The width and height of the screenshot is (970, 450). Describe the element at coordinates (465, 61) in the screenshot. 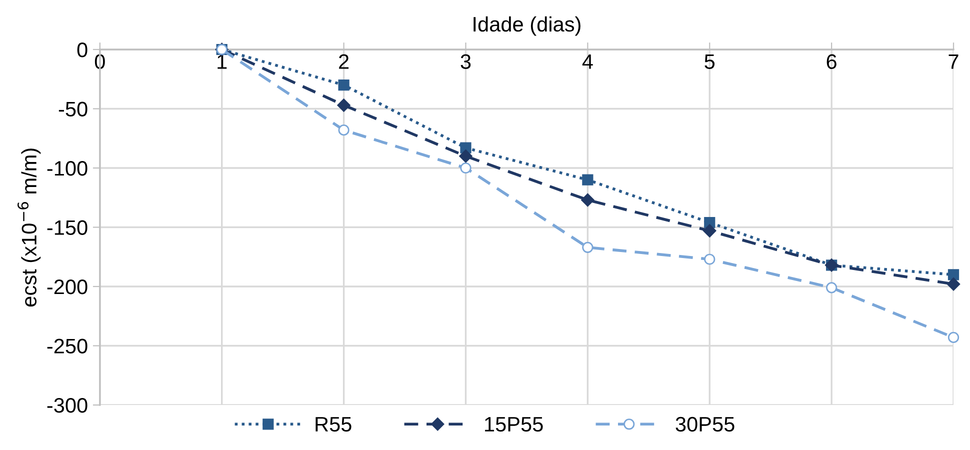

I see `x-tick-label: 3` at that location.